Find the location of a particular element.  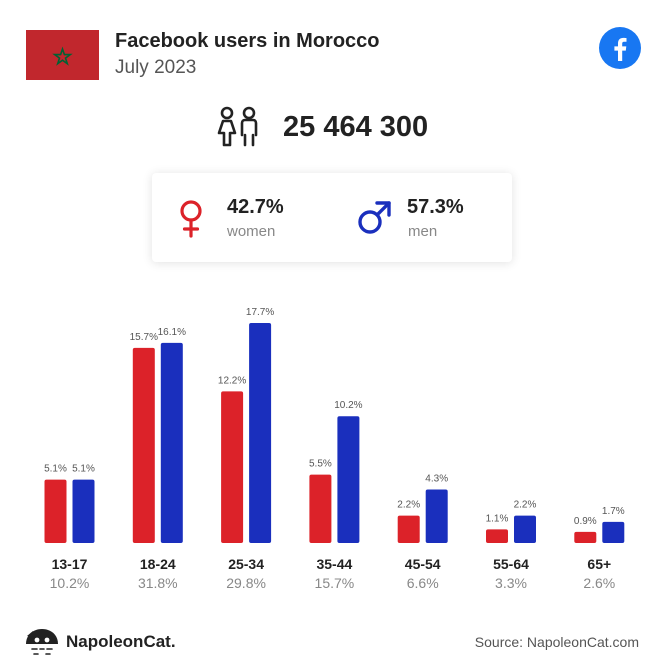

bar-label-women-35-44: 5.5% is located at coordinates (320, 464).